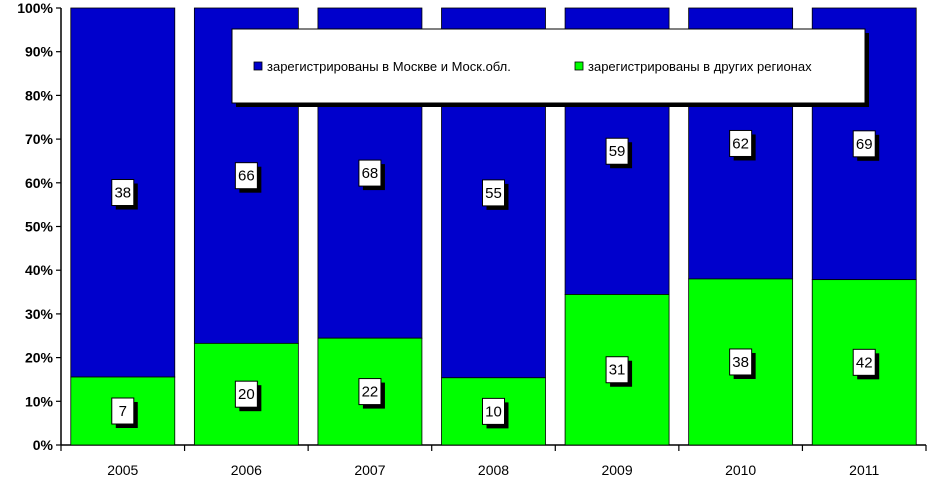  What do you see at coordinates (246, 470) in the screenshot?
I see `x-tick-label: 2006` at bounding box center [246, 470].